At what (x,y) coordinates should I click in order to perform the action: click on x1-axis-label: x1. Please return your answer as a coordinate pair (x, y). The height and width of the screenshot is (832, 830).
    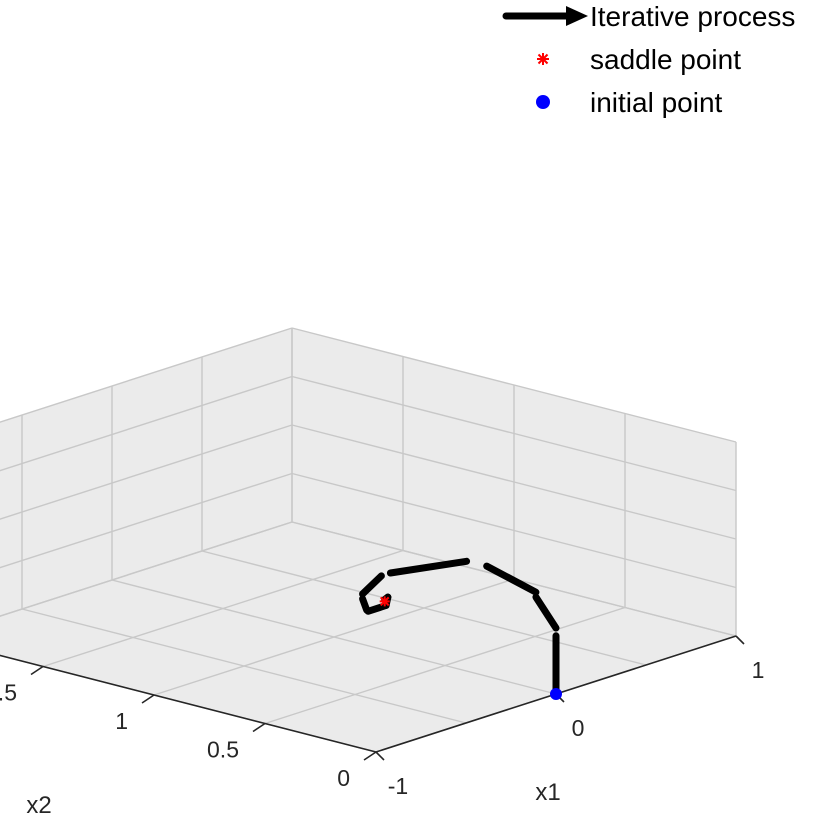
    Looking at the image, I should click on (547, 792).